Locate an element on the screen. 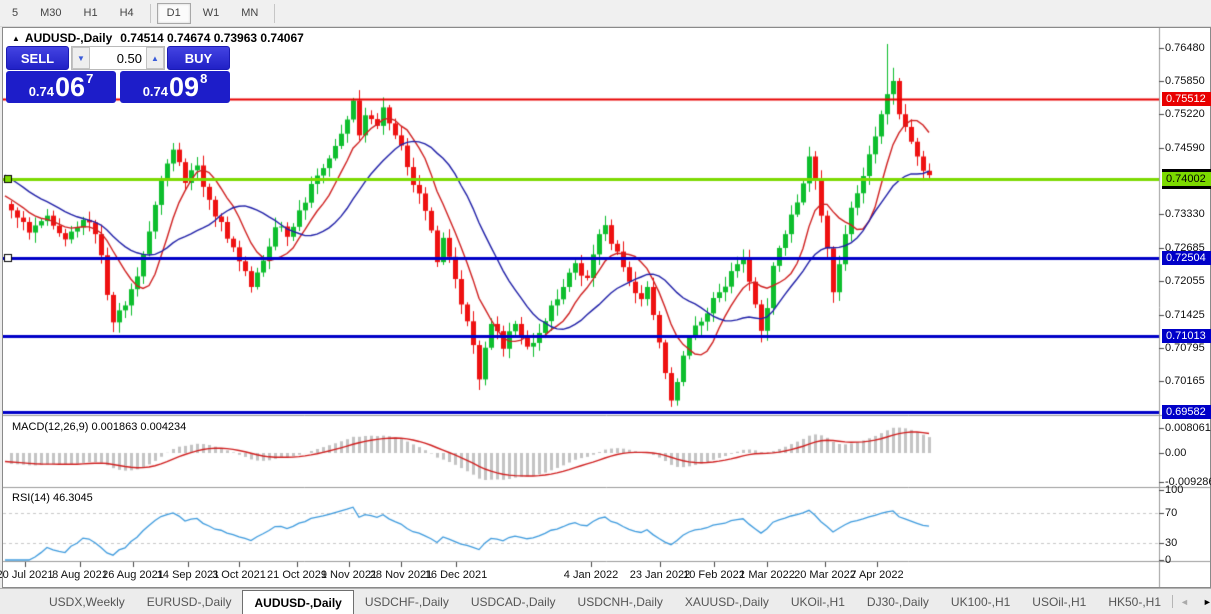  level-price-label: 0.72504 is located at coordinates (1186, 257).